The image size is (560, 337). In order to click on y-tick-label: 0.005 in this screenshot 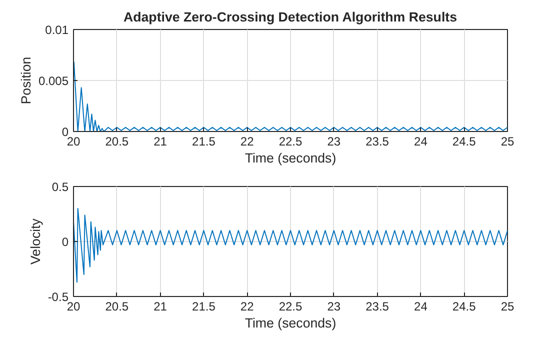, I will do `click(53, 81)`.